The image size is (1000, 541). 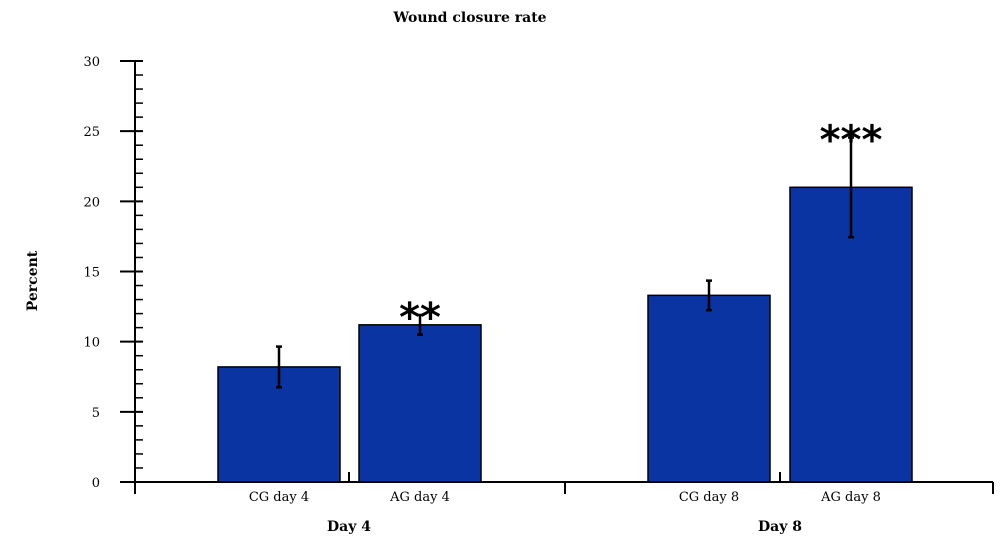 What do you see at coordinates (709, 497) in the screenshot?
I see `x-tick-label: CG day 8` at bounding box center [709, 497].